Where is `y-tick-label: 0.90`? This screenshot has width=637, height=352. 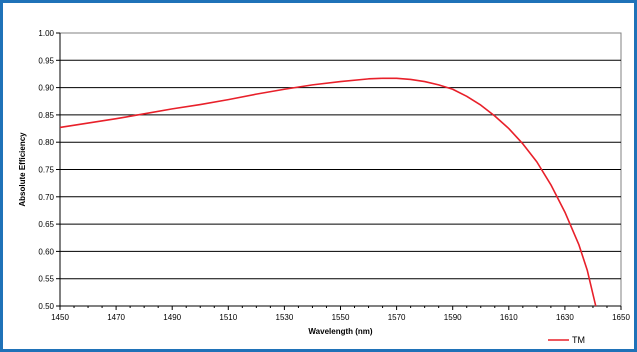 y-tick-label: 0.90 is located at coordinates (46, 88).